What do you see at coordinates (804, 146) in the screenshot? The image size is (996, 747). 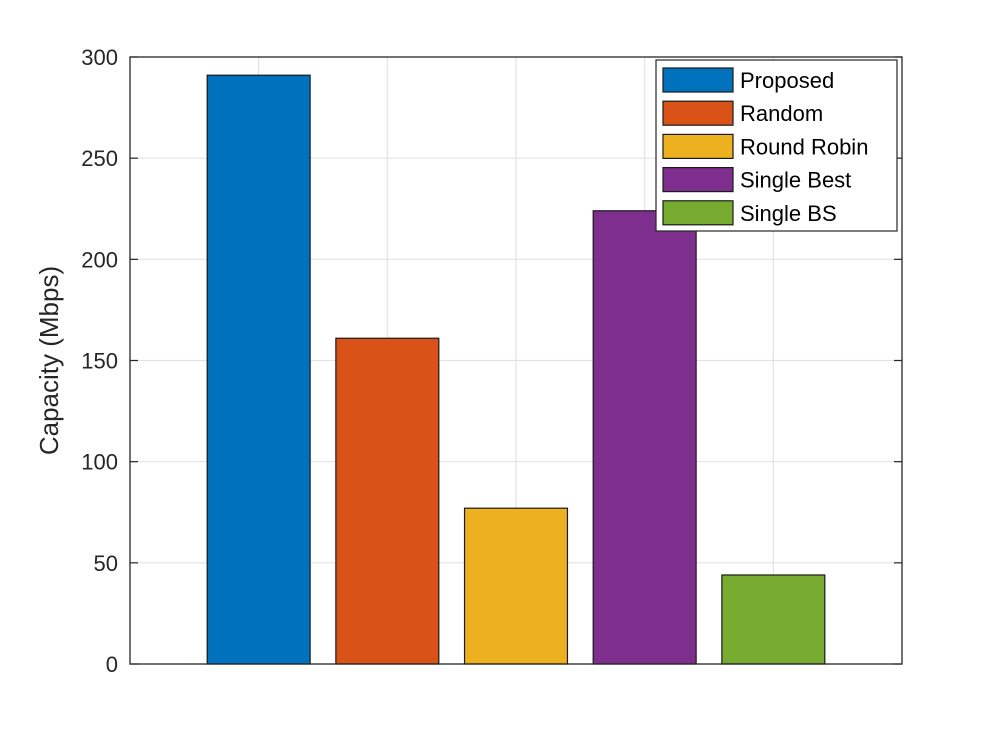 I see `legend-label: Round Robin` at bounding box center [804, 146].